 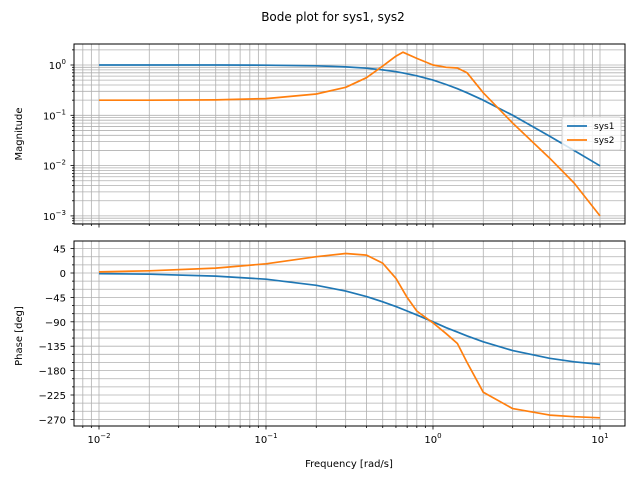 What do you see at coordinates (599, 439) in the screenshot?
I see `tick-label: 10¹` at bounding box center [599, 439].